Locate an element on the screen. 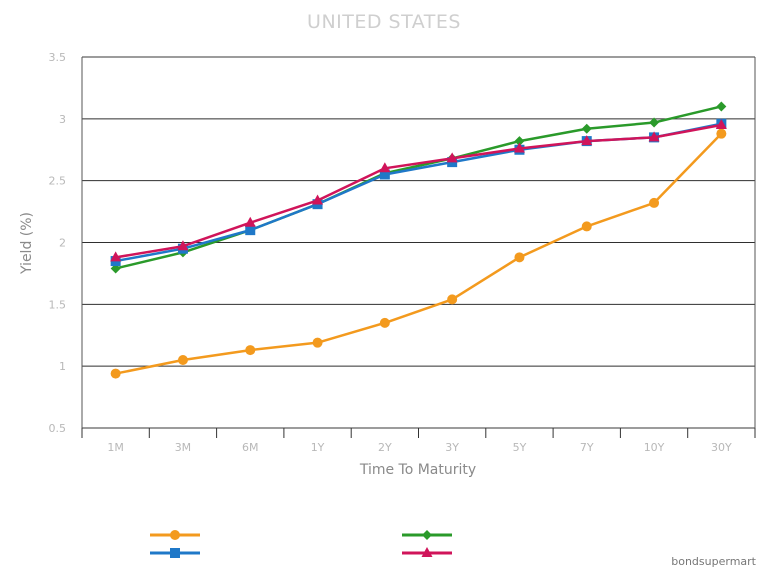  legend is located at coordinates (301, 544).